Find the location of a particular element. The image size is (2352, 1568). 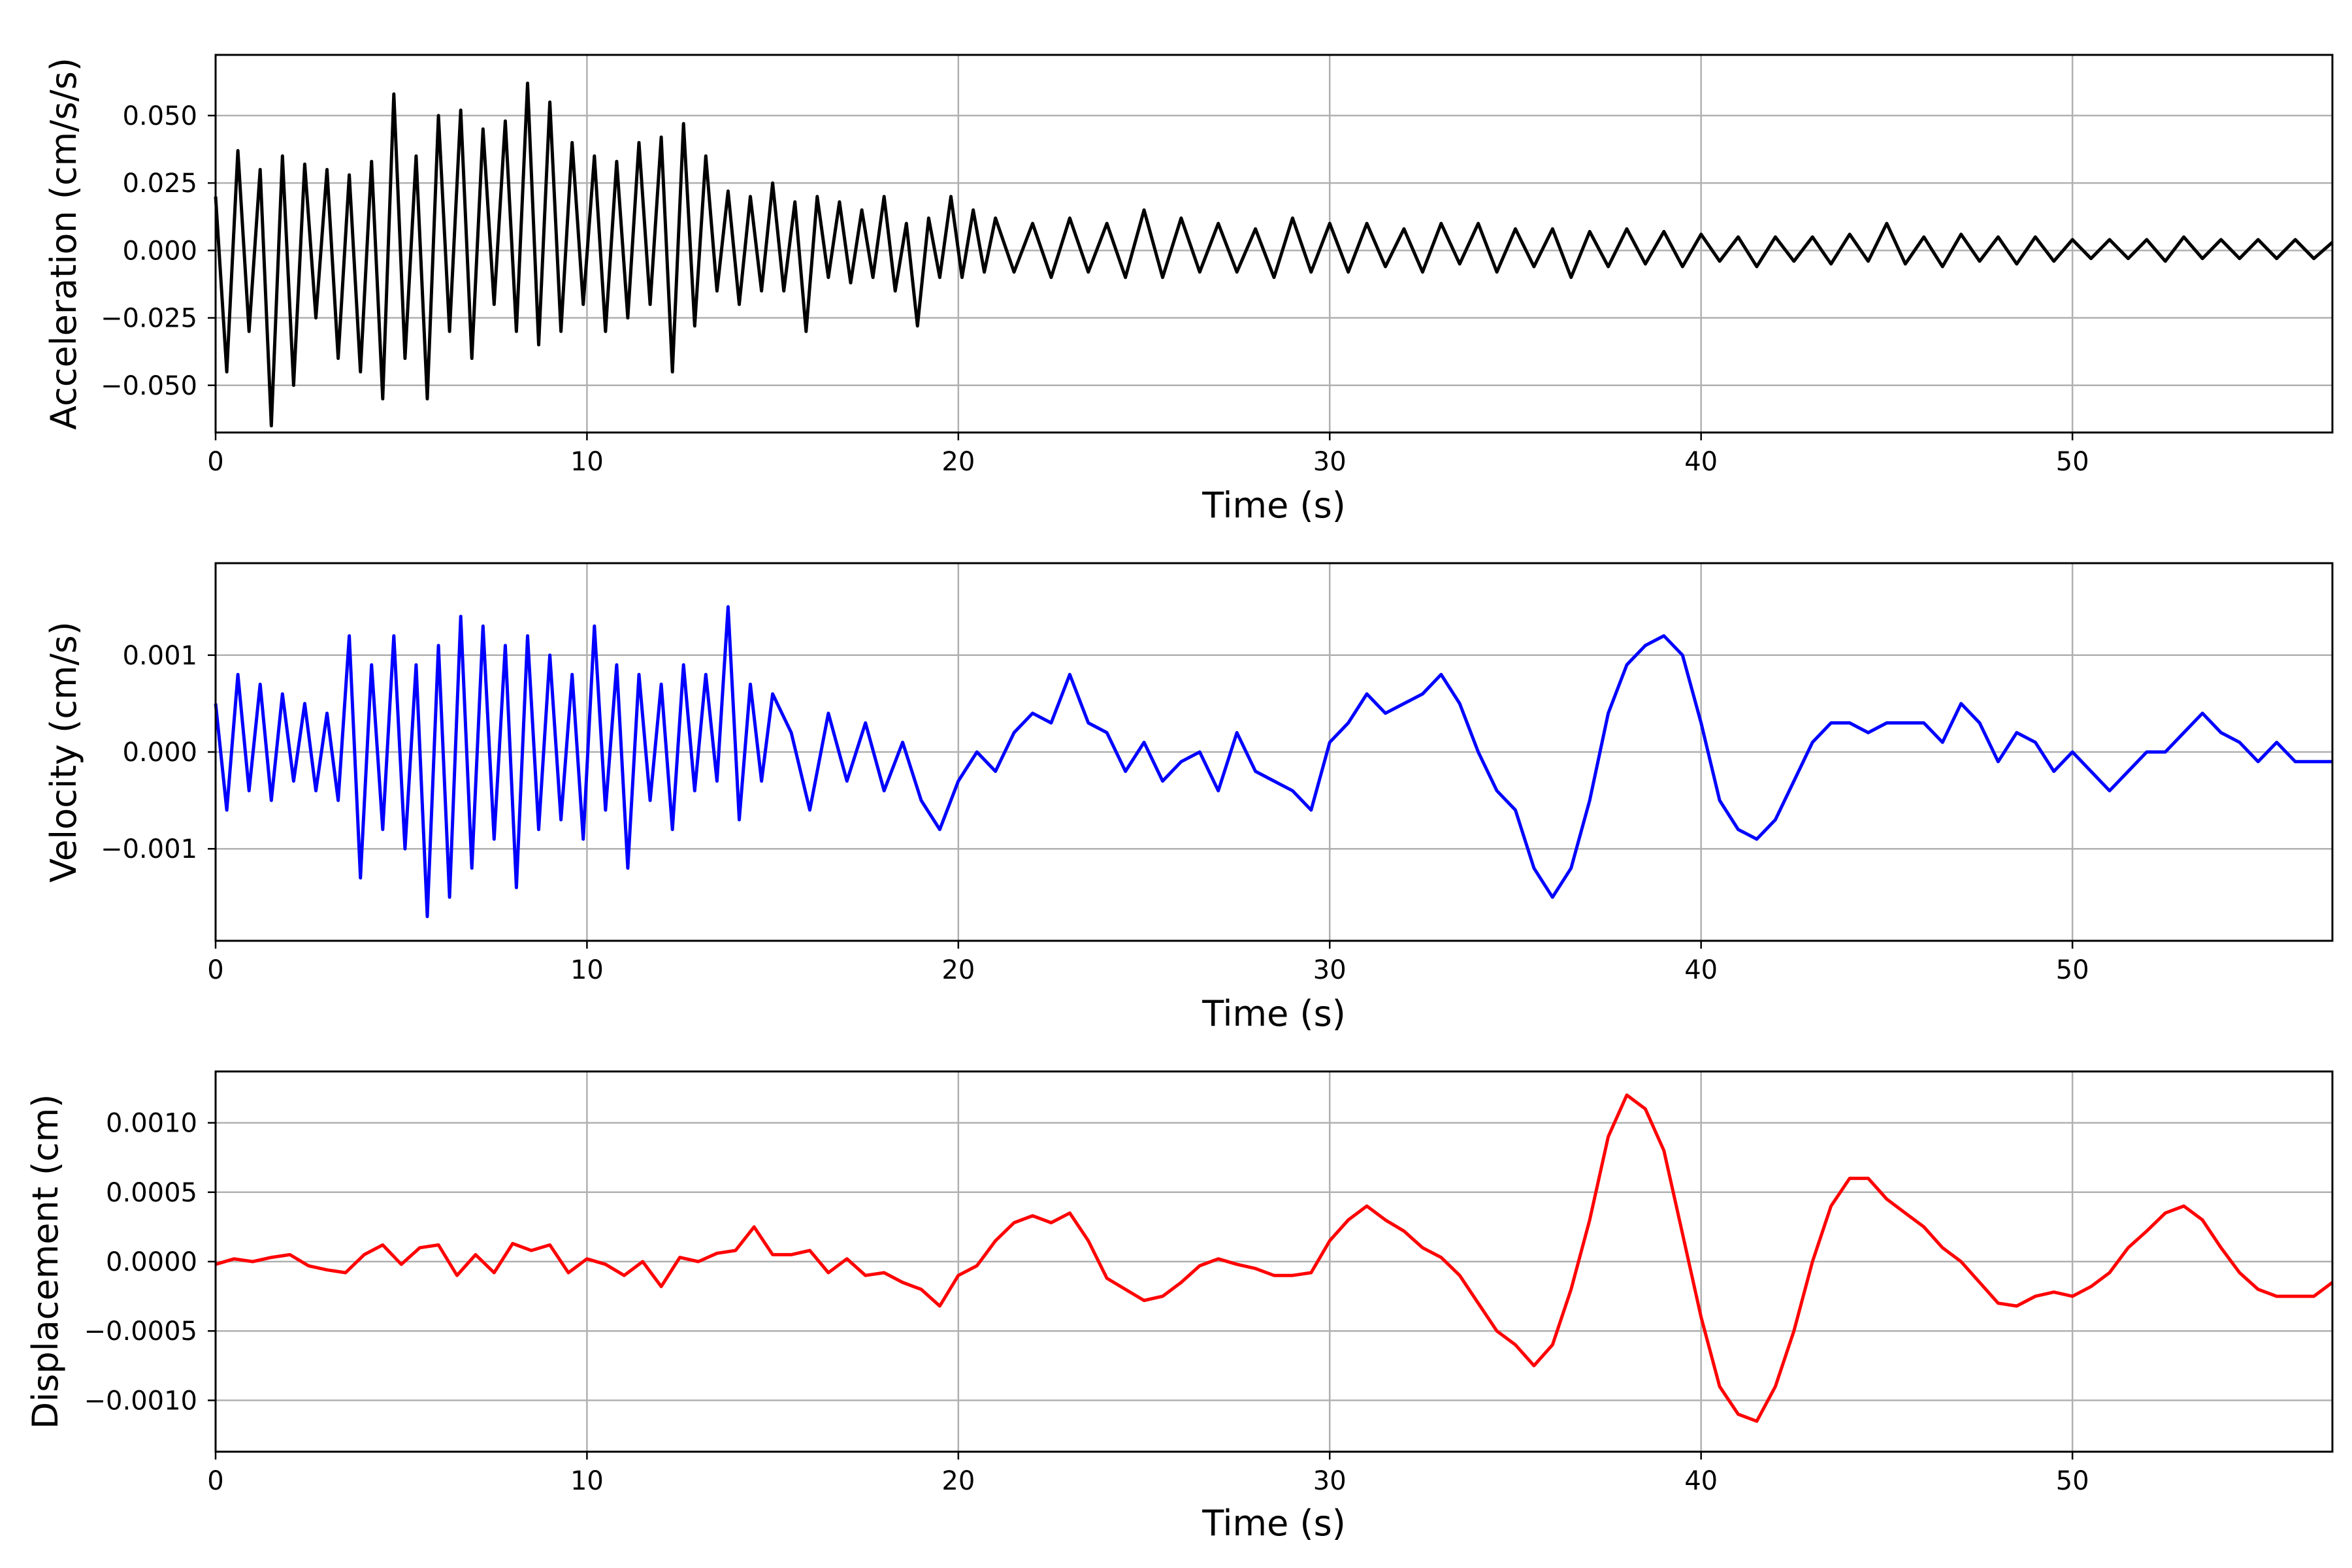

velocity-y-axis-label: Velocity (cm/s) is located at coordinates (63, 752).